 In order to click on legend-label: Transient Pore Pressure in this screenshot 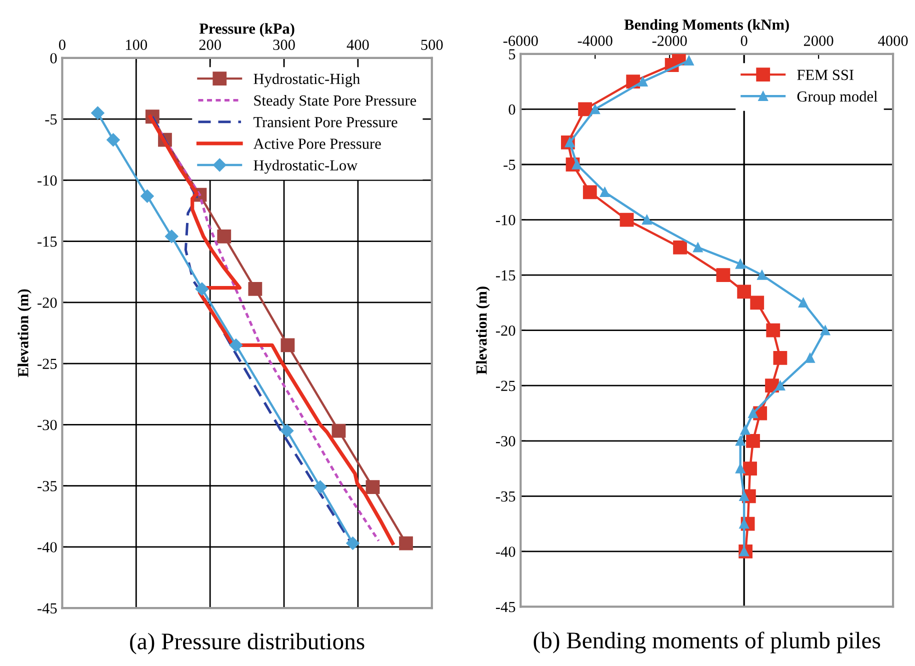, I will do `click(326, 122)`.